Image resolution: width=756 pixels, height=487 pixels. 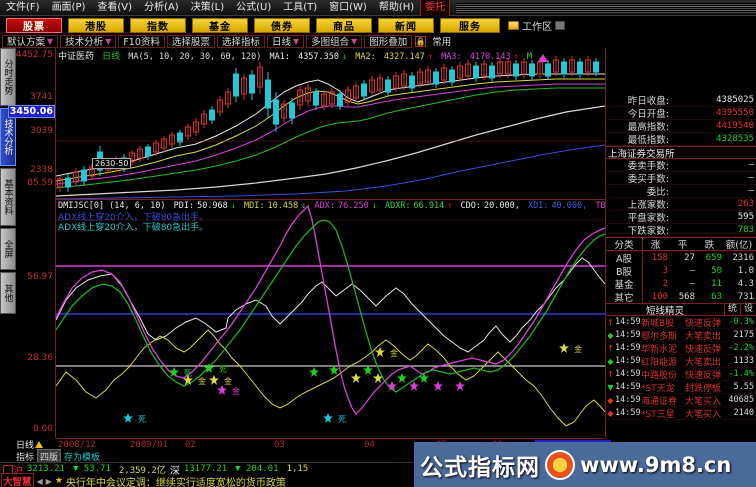 What do you see at coordinates (435, 8) in the screenshot?
I see `menu-item-entrust: 委托` at bounding box center [435, 8].